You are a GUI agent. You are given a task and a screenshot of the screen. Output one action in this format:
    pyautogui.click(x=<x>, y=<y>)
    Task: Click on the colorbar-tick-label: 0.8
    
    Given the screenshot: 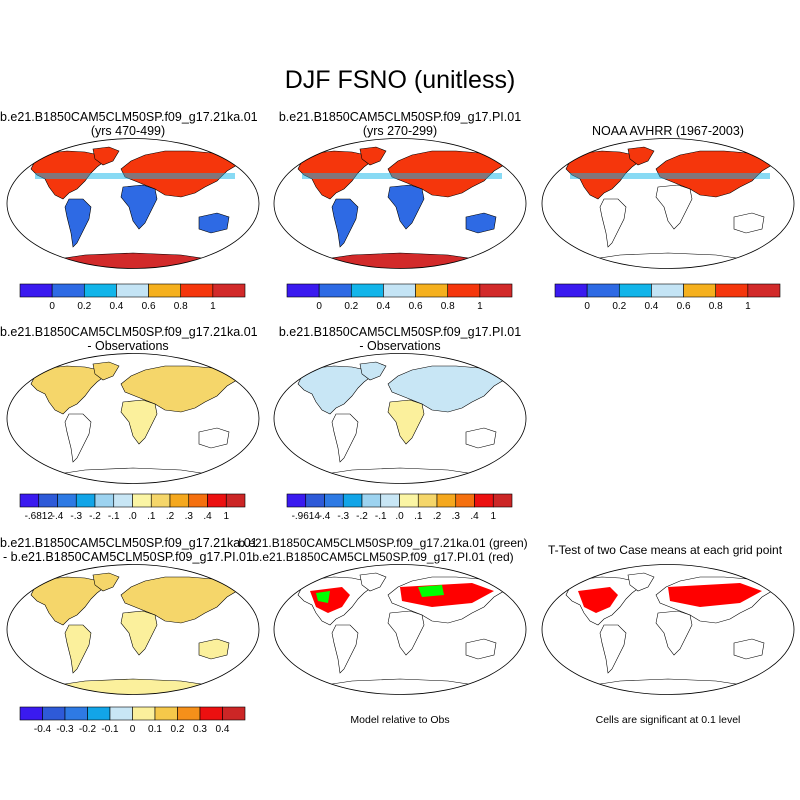 What is the action you would take?
    pyautogui.click(x=716, y=306)
    